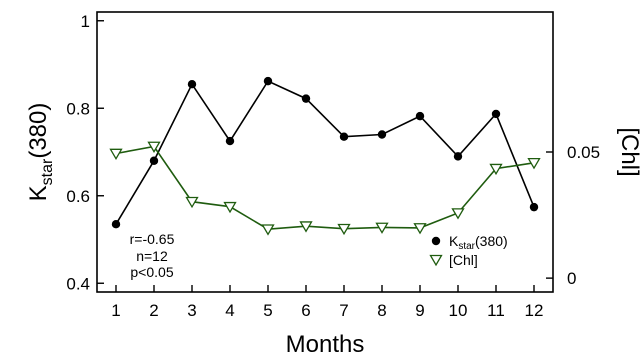  What do you see at coordinates (534, 310) in the screenshot?
I see `x-tick-label: 12` at bounding box center [534, 310].